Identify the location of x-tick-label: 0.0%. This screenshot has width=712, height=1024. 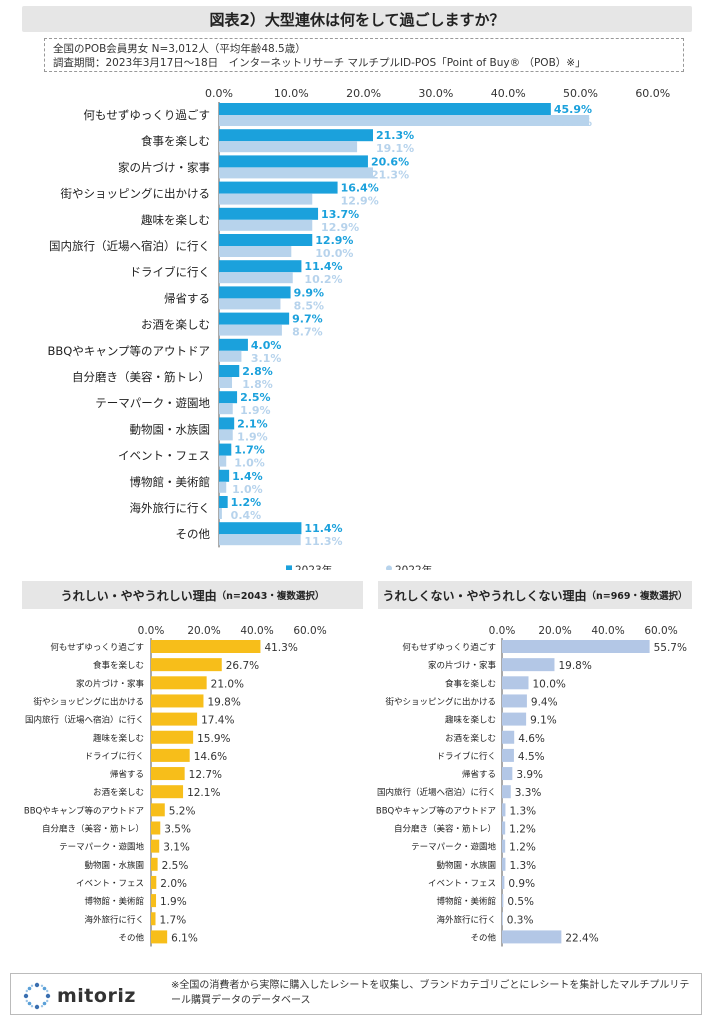
(502, 631).